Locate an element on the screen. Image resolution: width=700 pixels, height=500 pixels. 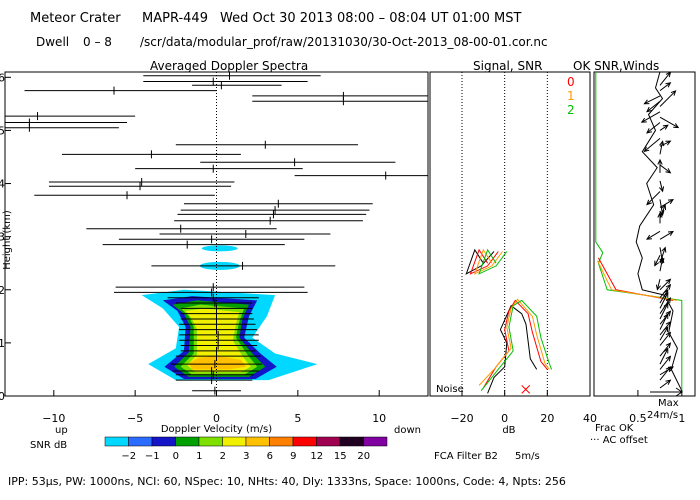
snr-xtick-label-0: −20 is located at coordinates (461, 418).